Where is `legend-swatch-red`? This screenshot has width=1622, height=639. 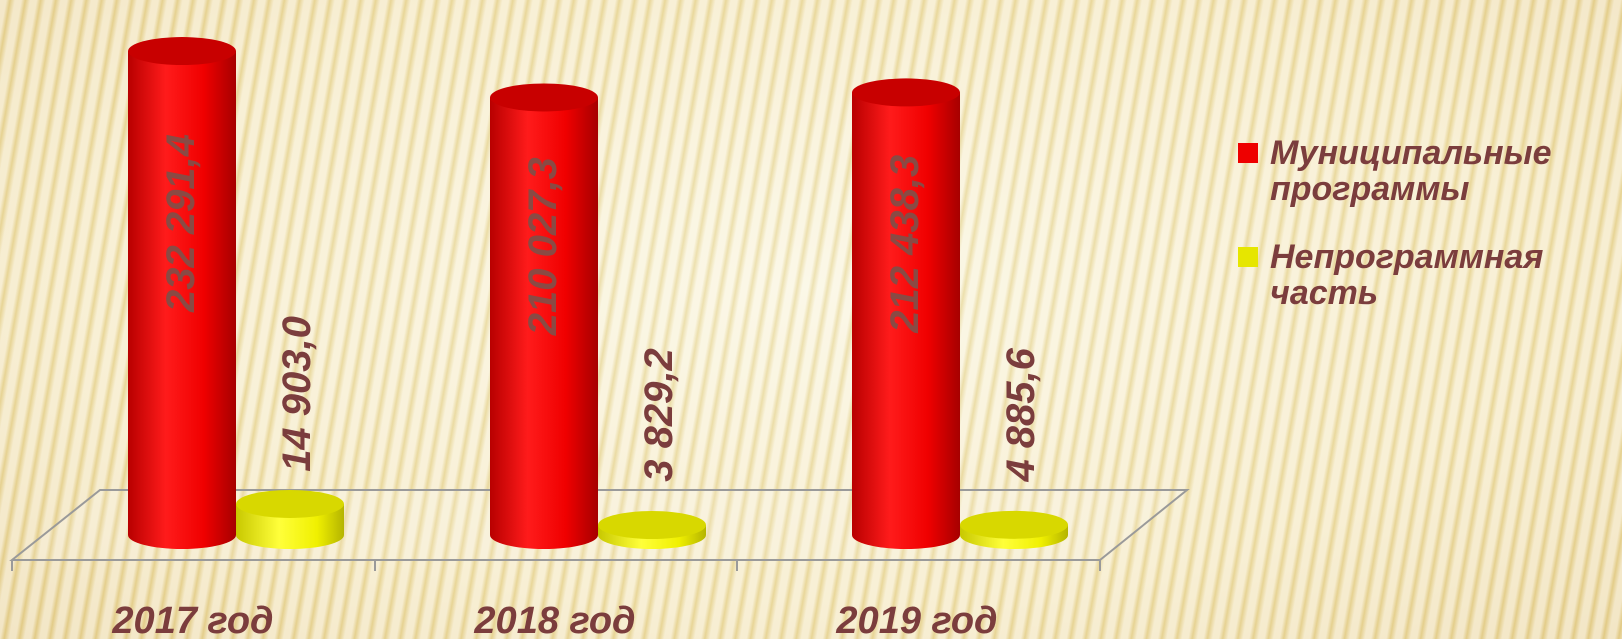
legend-swatch-red is located at coordinates (1248, 153).